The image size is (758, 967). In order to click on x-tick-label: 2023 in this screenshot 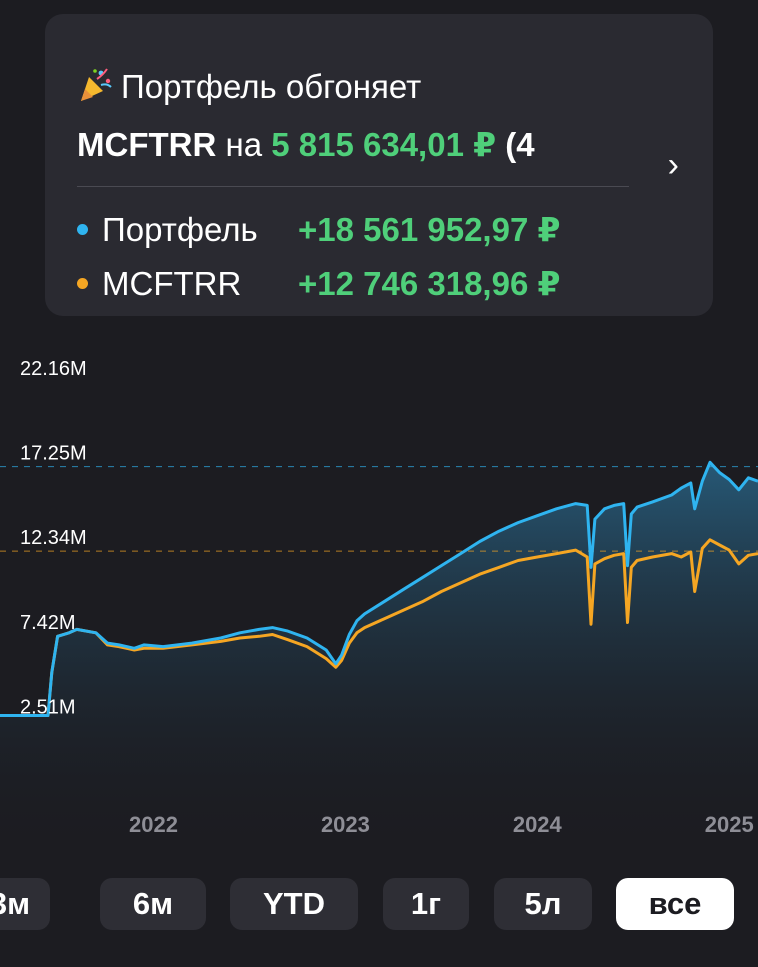, I will do `click(345, 824)`.